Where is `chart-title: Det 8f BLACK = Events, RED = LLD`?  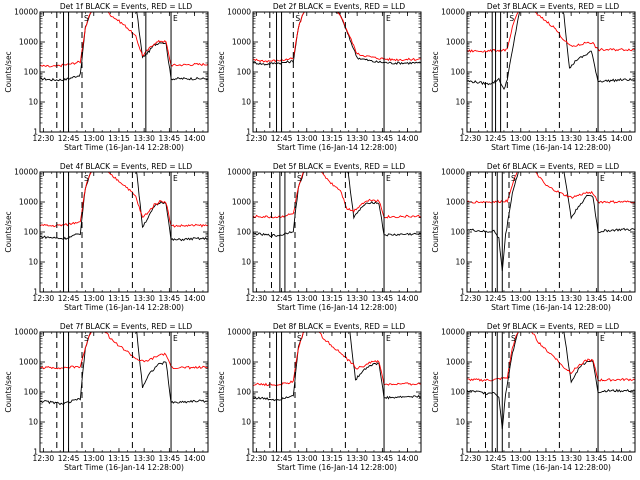 chart-title: Det 8f BLACK = Events, RED = LLD is located at coordinates (339, 326).